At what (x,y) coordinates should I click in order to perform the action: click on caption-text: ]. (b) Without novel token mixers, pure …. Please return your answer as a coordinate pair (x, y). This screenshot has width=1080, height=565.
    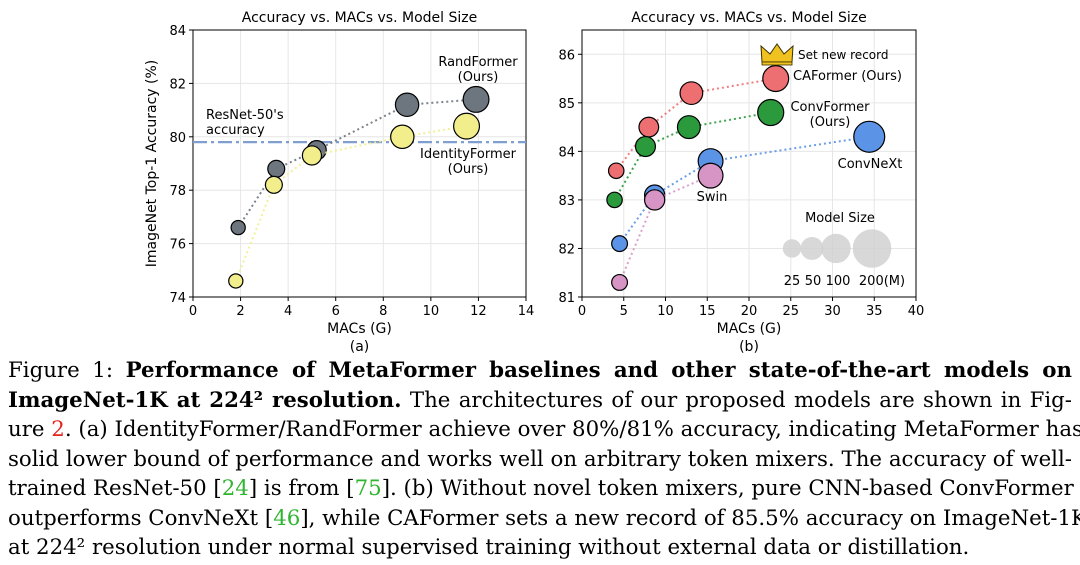
    Looking at the image, I should click on (727, 488).